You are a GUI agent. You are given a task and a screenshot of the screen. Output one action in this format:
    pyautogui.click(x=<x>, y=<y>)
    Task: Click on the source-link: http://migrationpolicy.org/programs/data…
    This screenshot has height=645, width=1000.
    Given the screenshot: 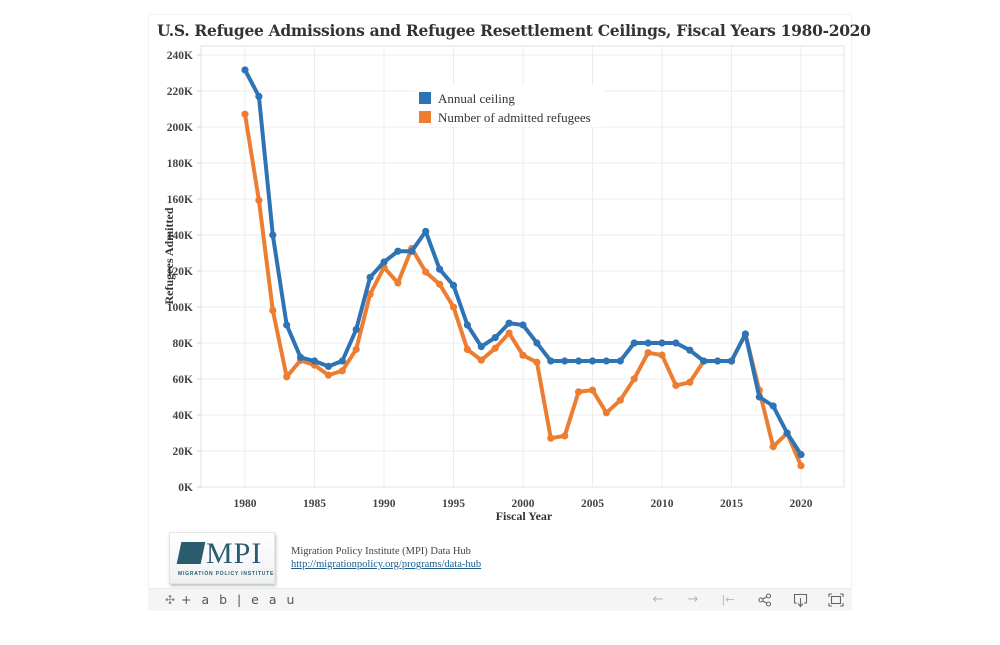 What is the action you would take?
    pyautogui.click(x=386, y=564)
    